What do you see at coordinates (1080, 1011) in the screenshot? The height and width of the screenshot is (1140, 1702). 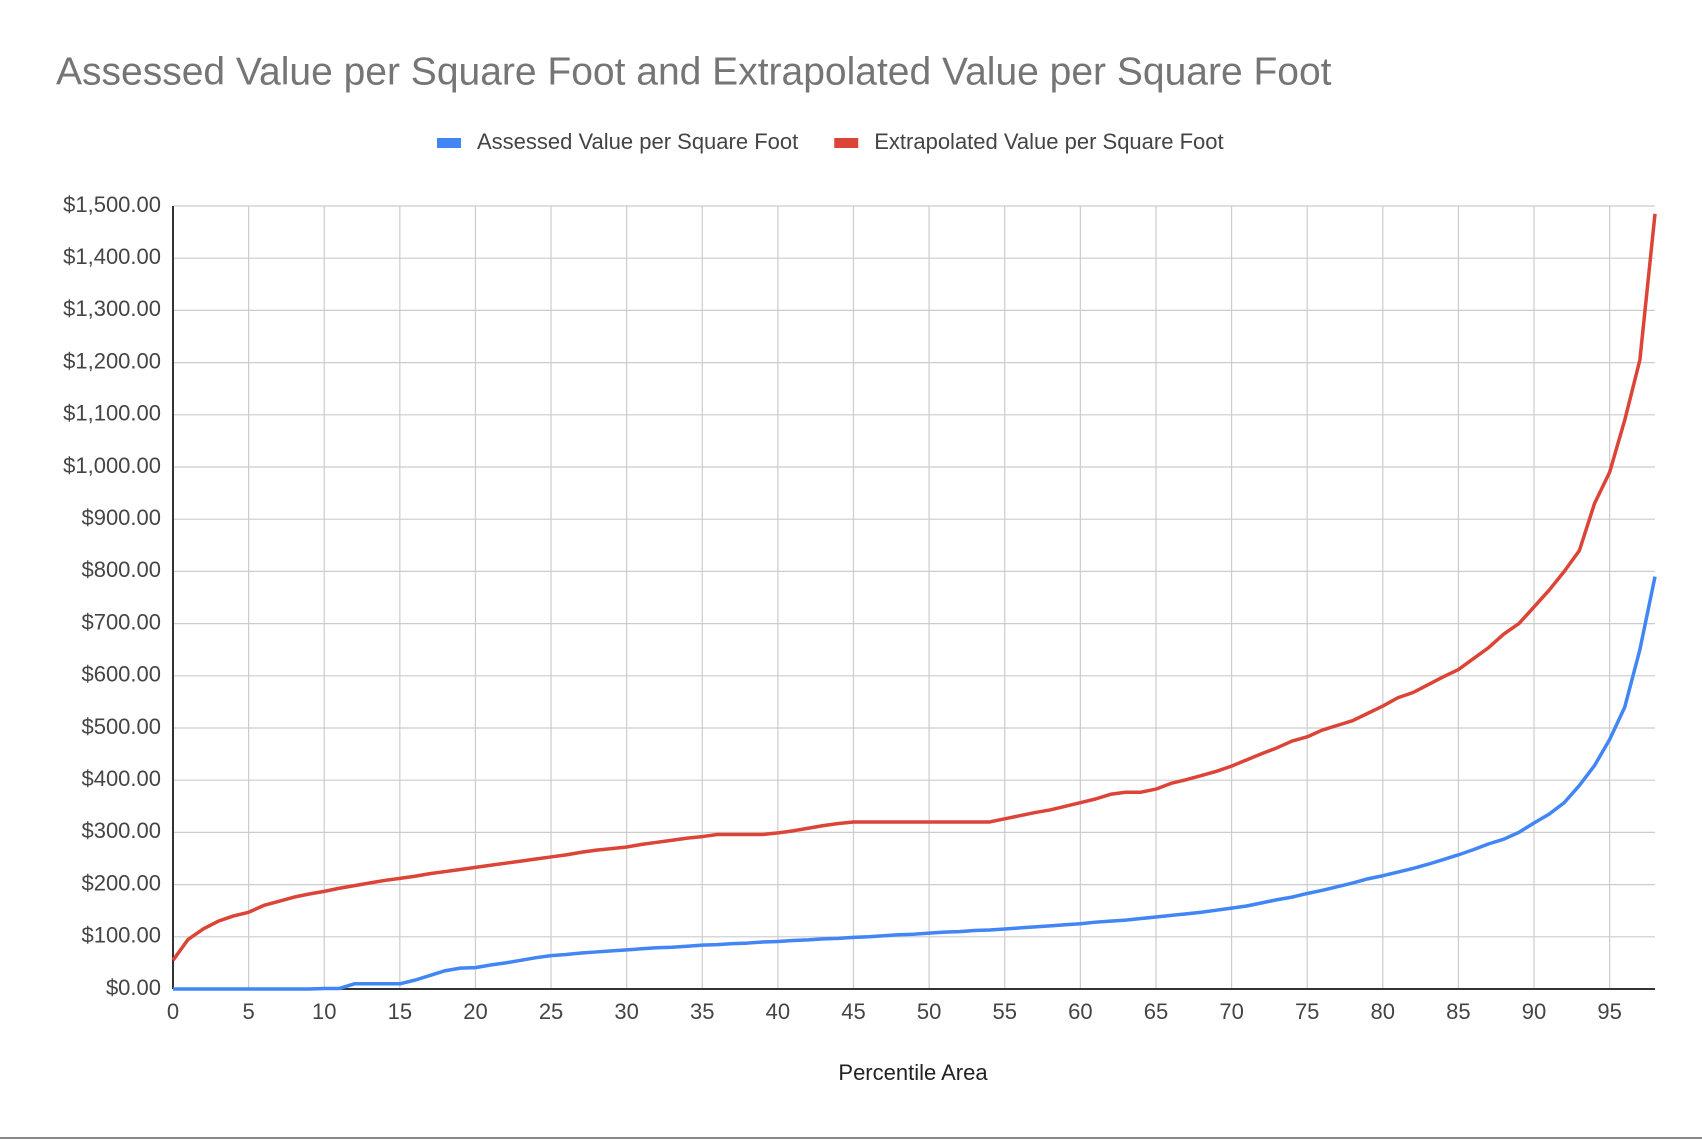 I see `x-tick-label: 60` at bounding box center [1080, 1011].